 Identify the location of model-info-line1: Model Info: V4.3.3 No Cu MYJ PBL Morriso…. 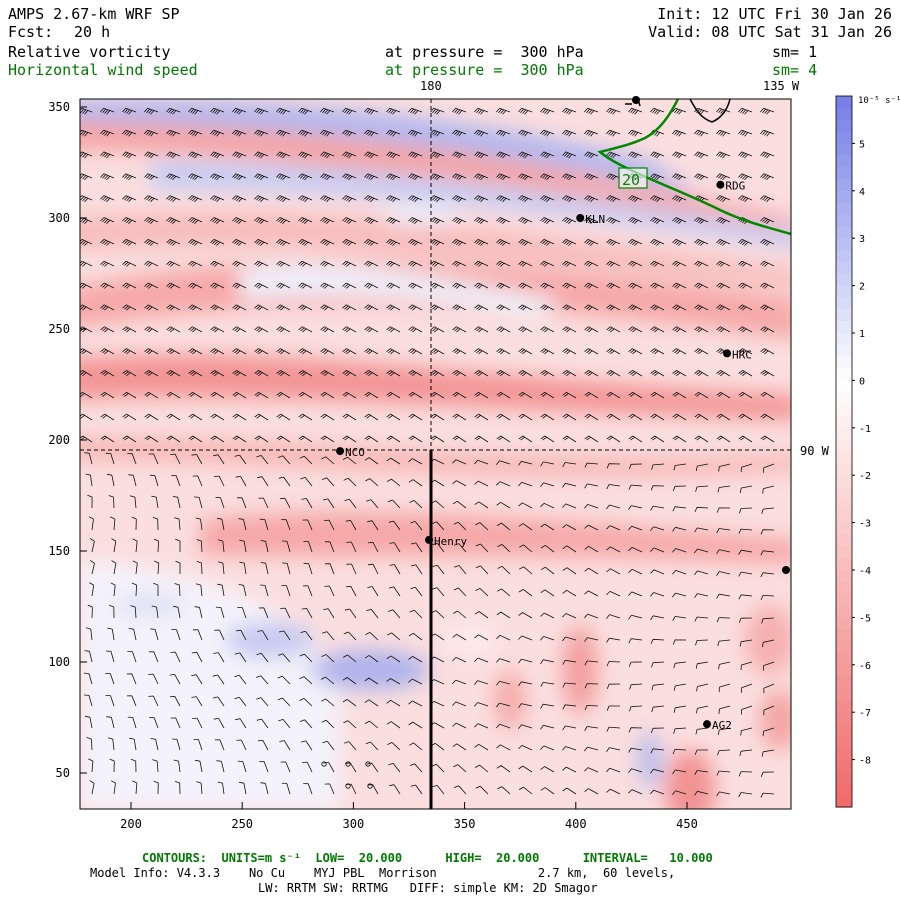
(383, 873).